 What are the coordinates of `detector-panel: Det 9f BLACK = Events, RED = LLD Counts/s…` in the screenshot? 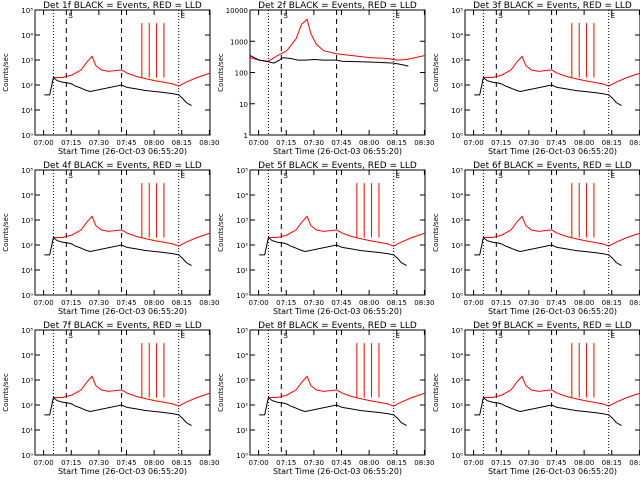 It's located at (536, 398).